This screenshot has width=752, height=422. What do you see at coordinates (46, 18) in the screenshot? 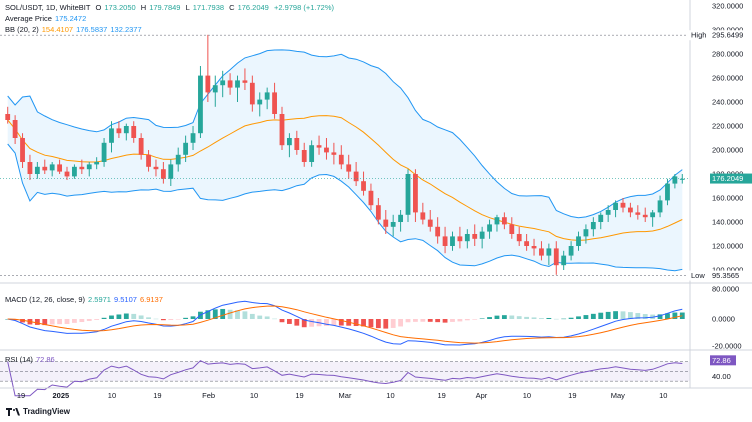
I see `avg-price-legend: Average Price 175.2472` at bounding box center [46, 18].